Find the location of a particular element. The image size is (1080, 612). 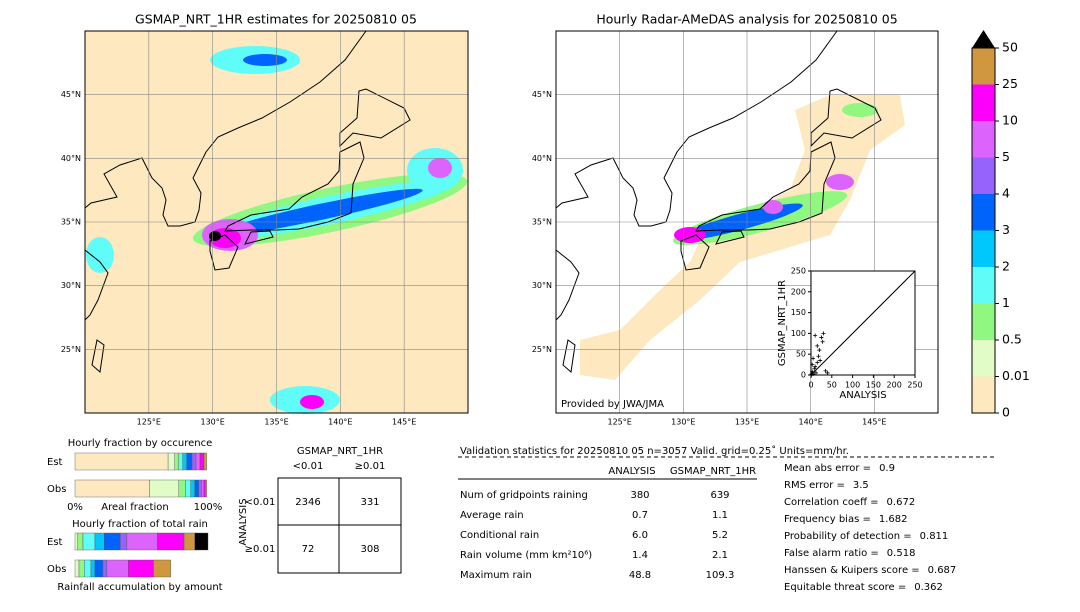

table-cell: 308 is located at coordinates (369, 549).